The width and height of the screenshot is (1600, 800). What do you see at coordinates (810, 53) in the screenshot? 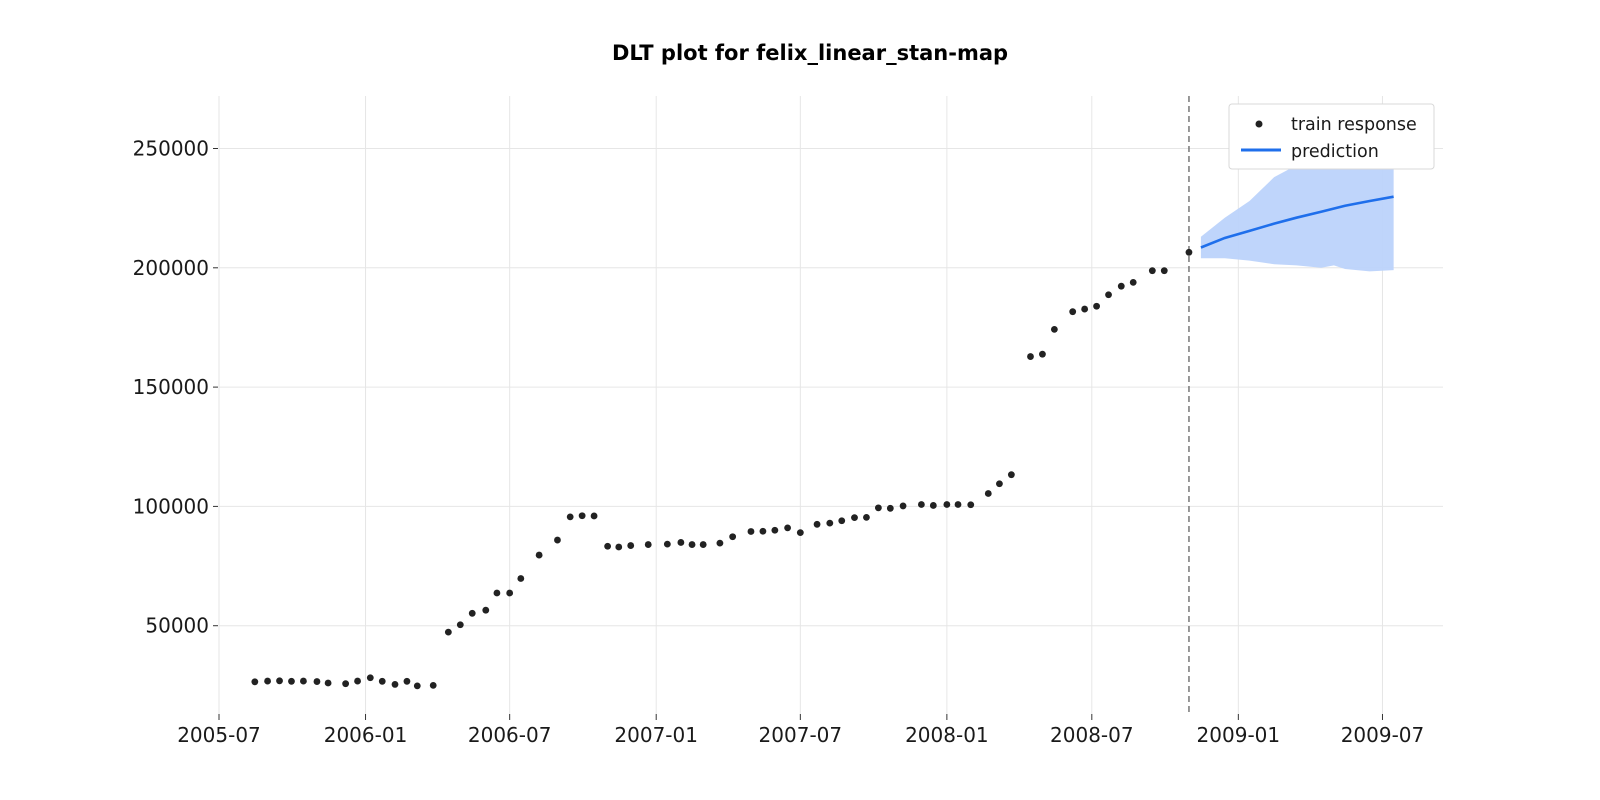
I see `chart-title: DLT plot for felix_linear_stan-map` at bounding box center [810, 53].